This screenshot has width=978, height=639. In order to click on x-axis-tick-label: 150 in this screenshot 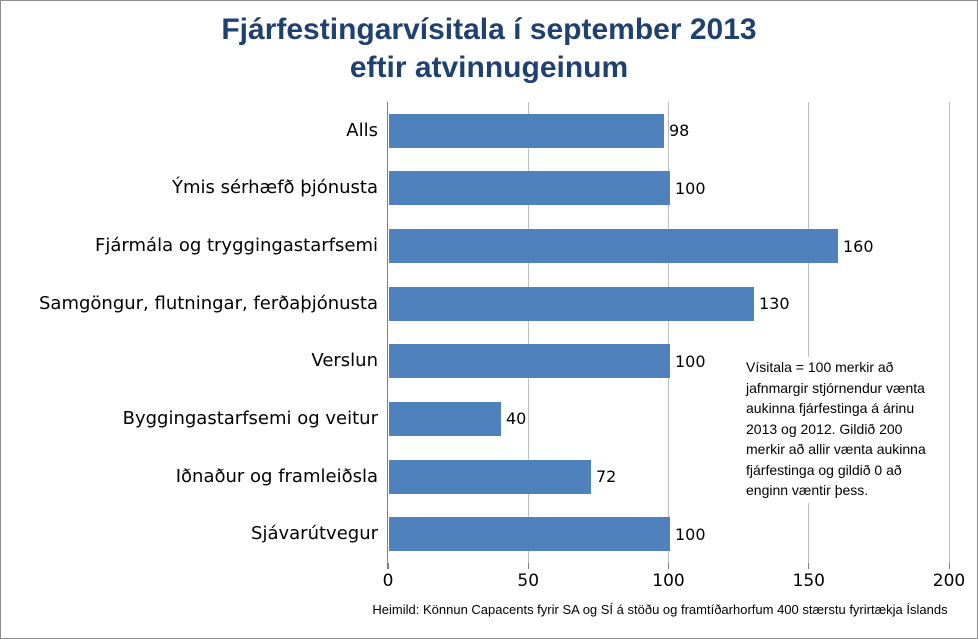, I will do `click(808, 581)`.